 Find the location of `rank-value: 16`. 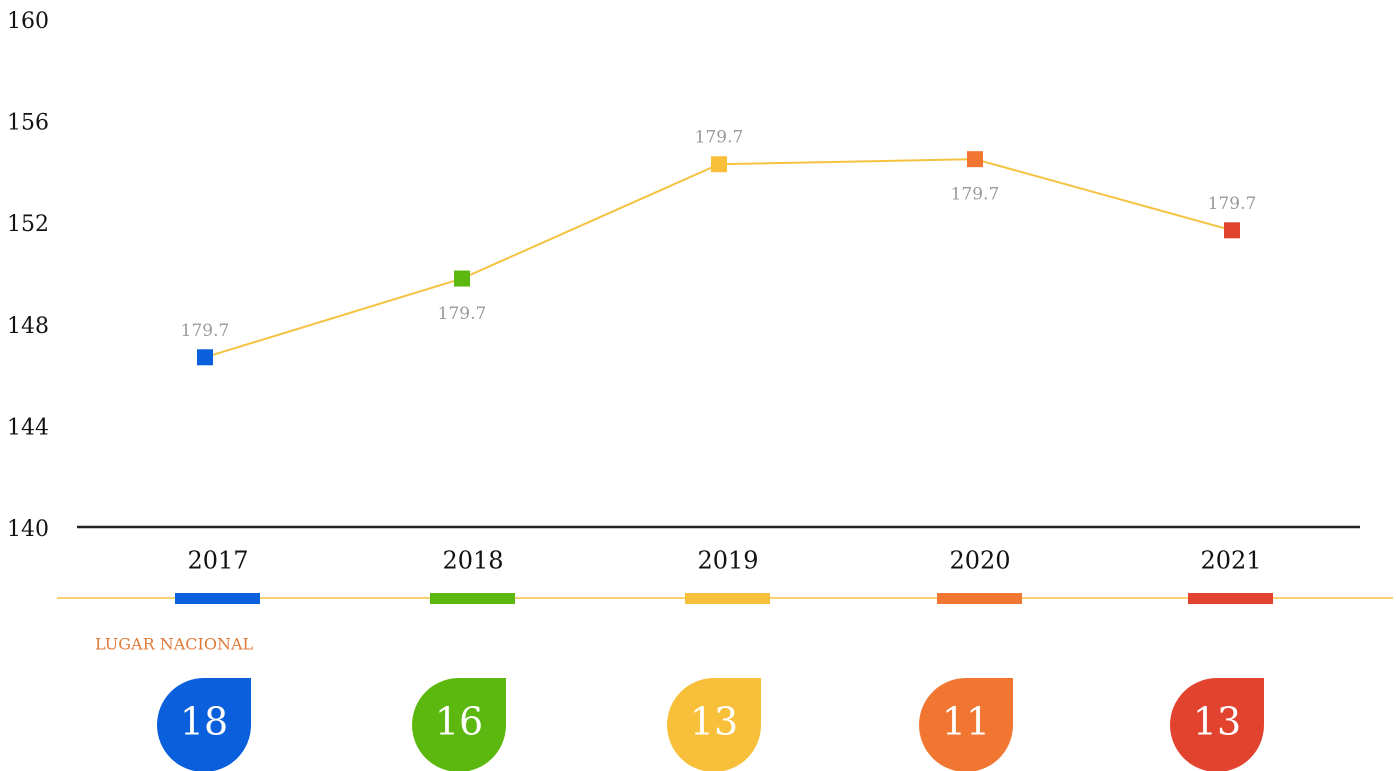

rank-value: 16 is located at coordinates (459, 722).